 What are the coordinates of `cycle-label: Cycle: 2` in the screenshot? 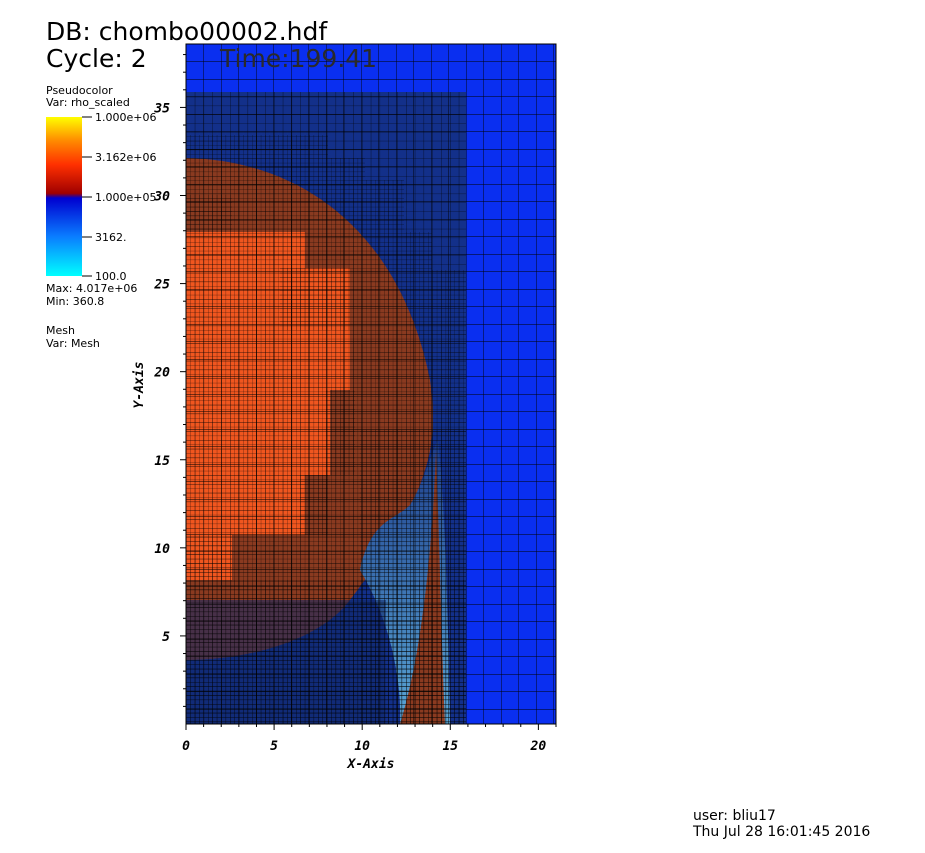 It's located at (96, 58).